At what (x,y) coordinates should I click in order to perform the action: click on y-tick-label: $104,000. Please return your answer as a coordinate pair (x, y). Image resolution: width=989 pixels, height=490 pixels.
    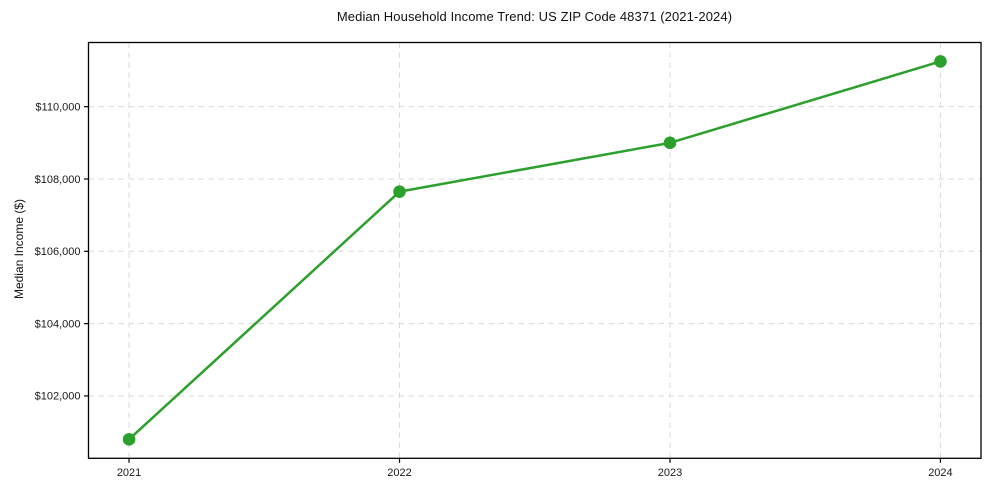
    Looking at the image, I should click on (58, 324).